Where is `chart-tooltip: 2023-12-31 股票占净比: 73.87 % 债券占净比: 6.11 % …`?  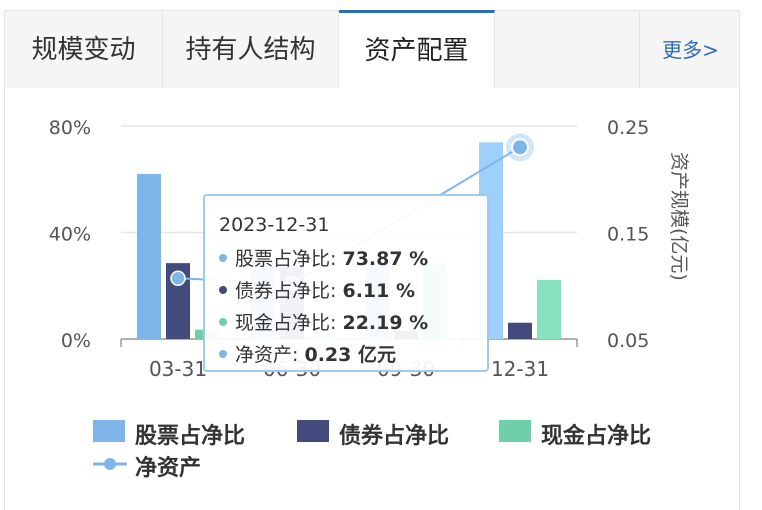
chart-tooltip: 2023-12-31 股票占净比: 73.87 % 债券占净比: 6.11 % … is located at coordinates (346, 283).